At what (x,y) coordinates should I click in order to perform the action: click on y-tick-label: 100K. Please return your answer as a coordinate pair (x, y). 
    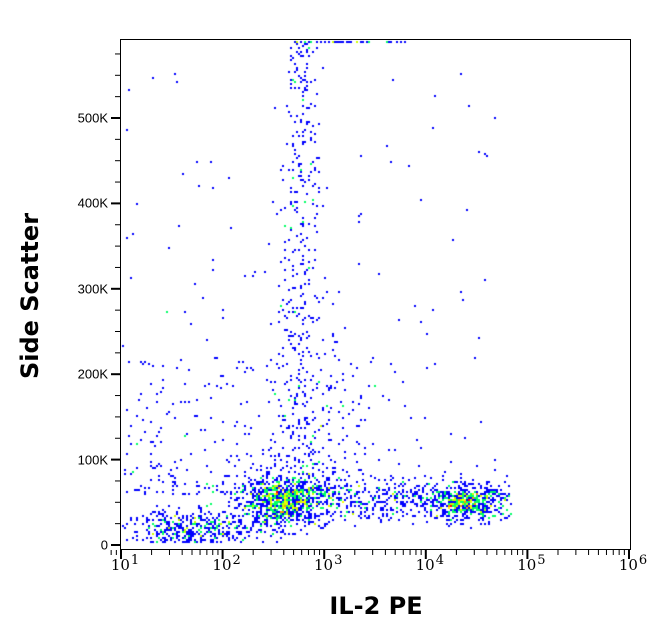
    Looking at the image, I should click on (92, 460).